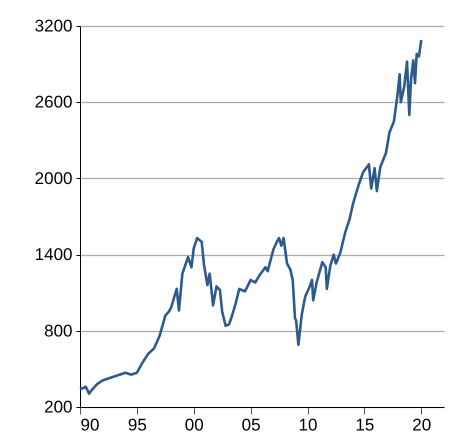 This screenshot has width=462, height=448. I want to click on y-tick-label: 2000, so click(53, 178).